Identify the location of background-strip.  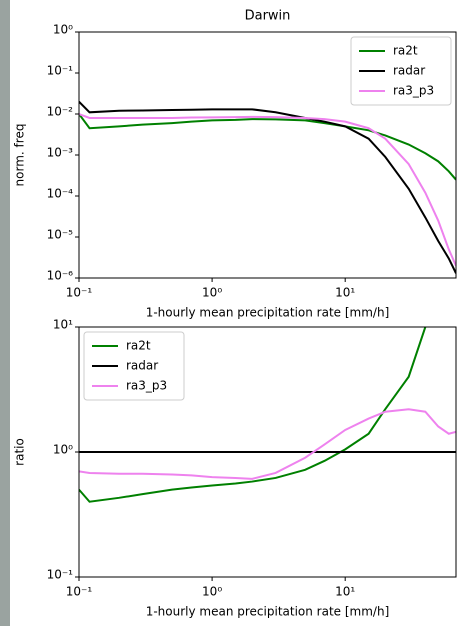
(5, 313).